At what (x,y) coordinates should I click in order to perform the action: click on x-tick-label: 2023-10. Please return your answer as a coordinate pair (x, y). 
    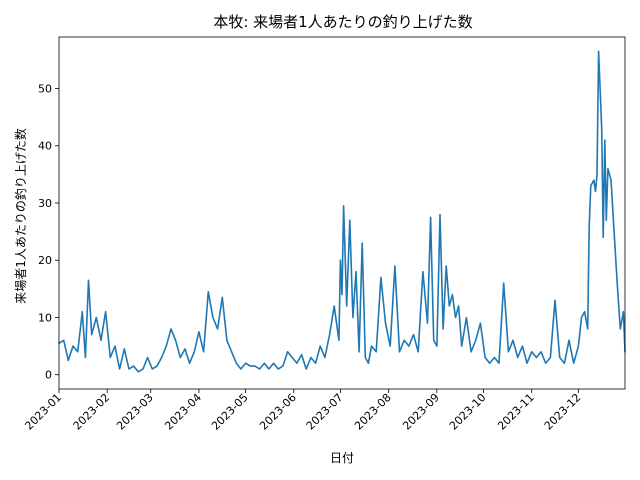
    Looking at the image, I should click on (468, 412).